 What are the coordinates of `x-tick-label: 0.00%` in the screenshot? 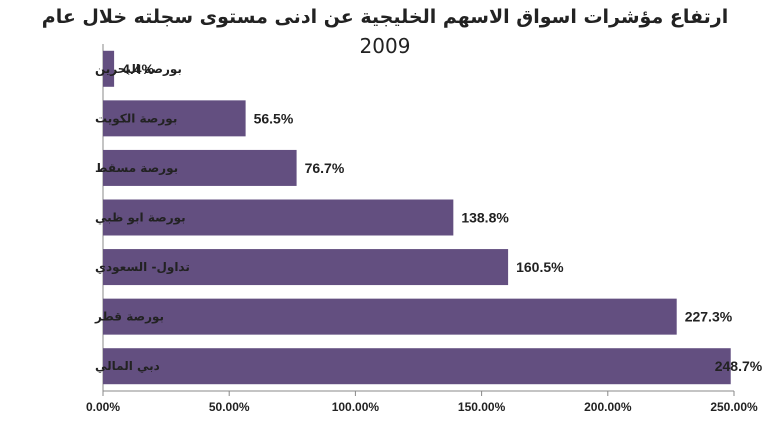 It's located at (103, 407).